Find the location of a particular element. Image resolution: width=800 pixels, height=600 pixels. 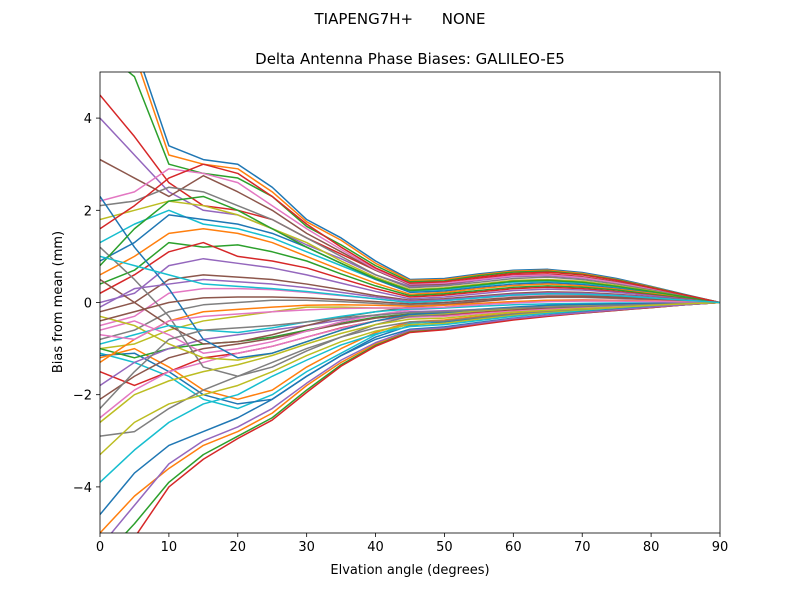

y-axis-ticks: −4 −2 0 2 4 is located at coordinates (86, 304).